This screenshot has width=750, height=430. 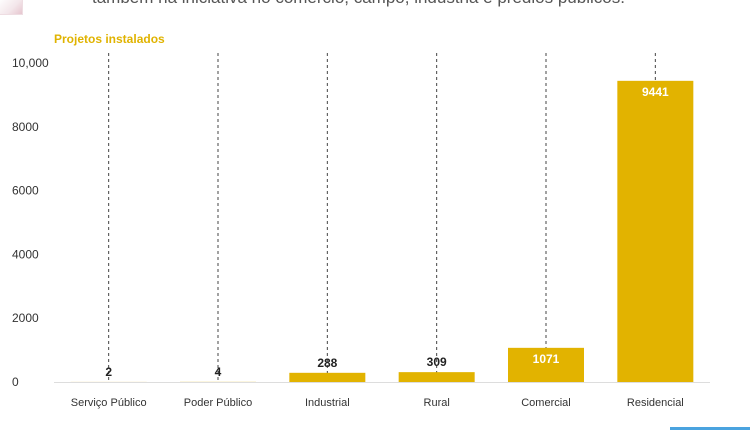 What do you see at coordinates (218, 372) in the screenshot?
I see `data-label: 4` at bounding box center [218, 372].